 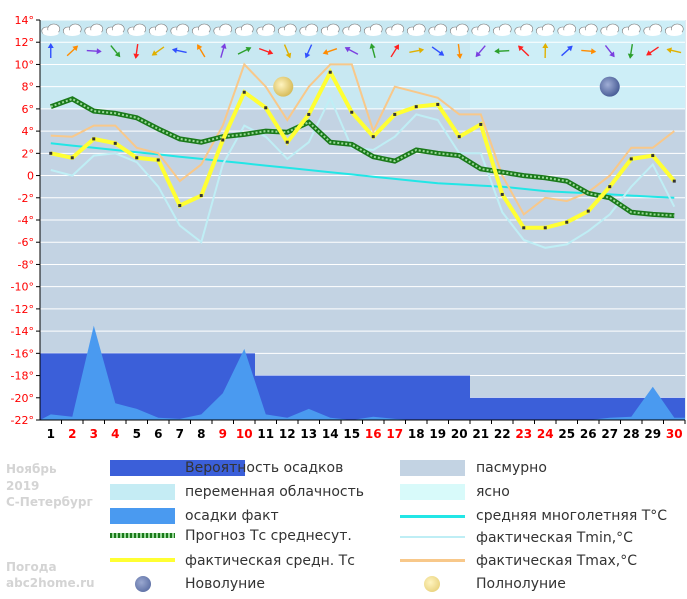 I want to click on legend-label-variable-cloud: переменная облачность, so click(x=275, y=492).